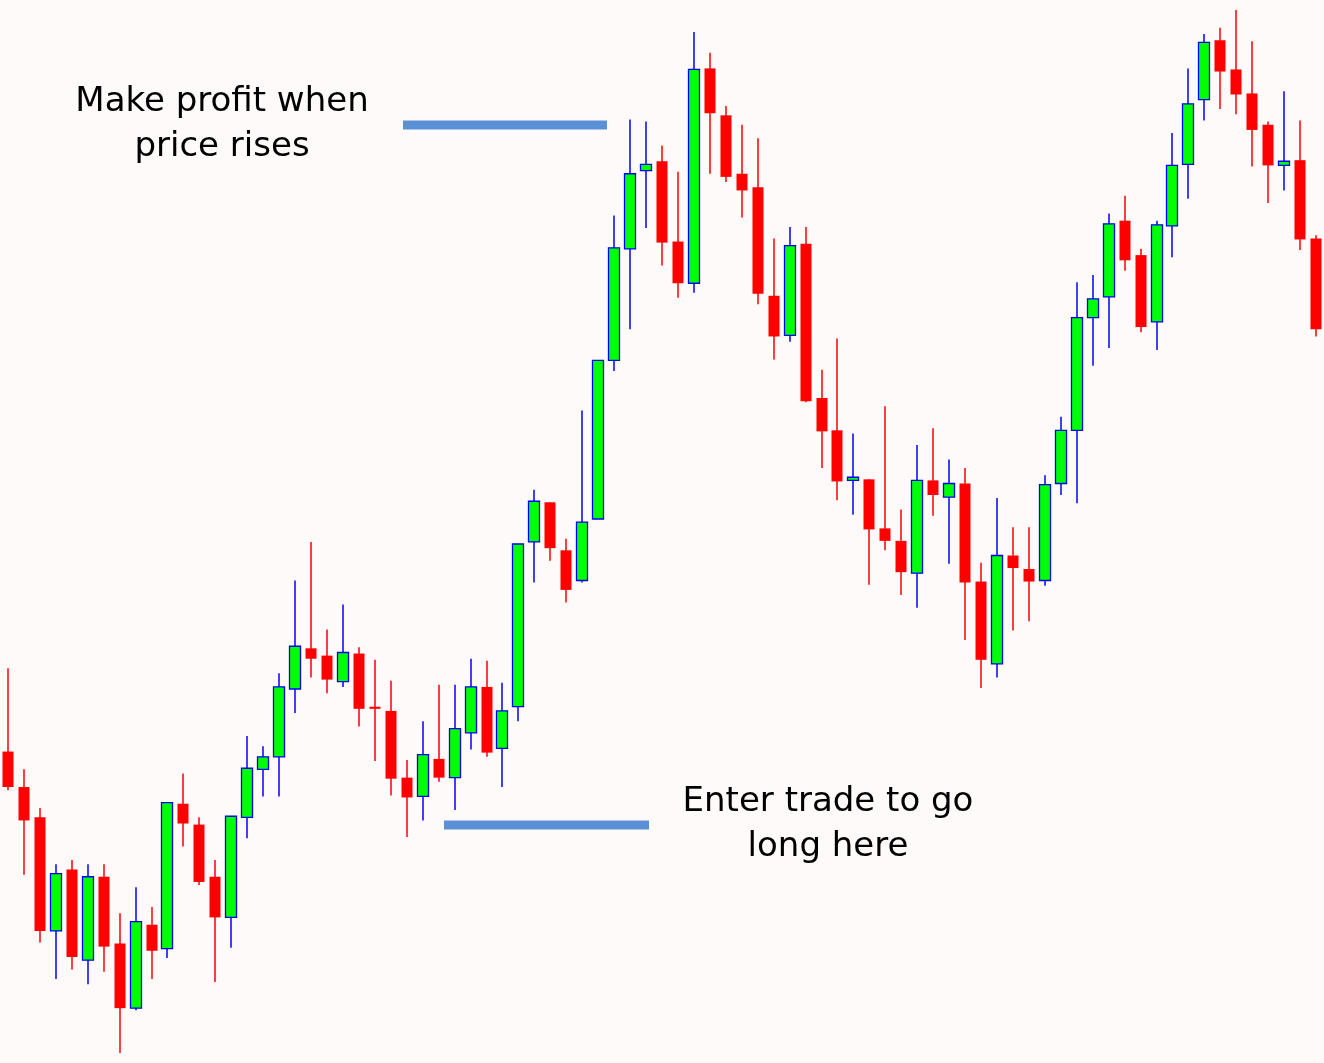 This screenshot has width=1324, height=1063. I want to click on annotation: Make profit when price rises, so click(222, 122).